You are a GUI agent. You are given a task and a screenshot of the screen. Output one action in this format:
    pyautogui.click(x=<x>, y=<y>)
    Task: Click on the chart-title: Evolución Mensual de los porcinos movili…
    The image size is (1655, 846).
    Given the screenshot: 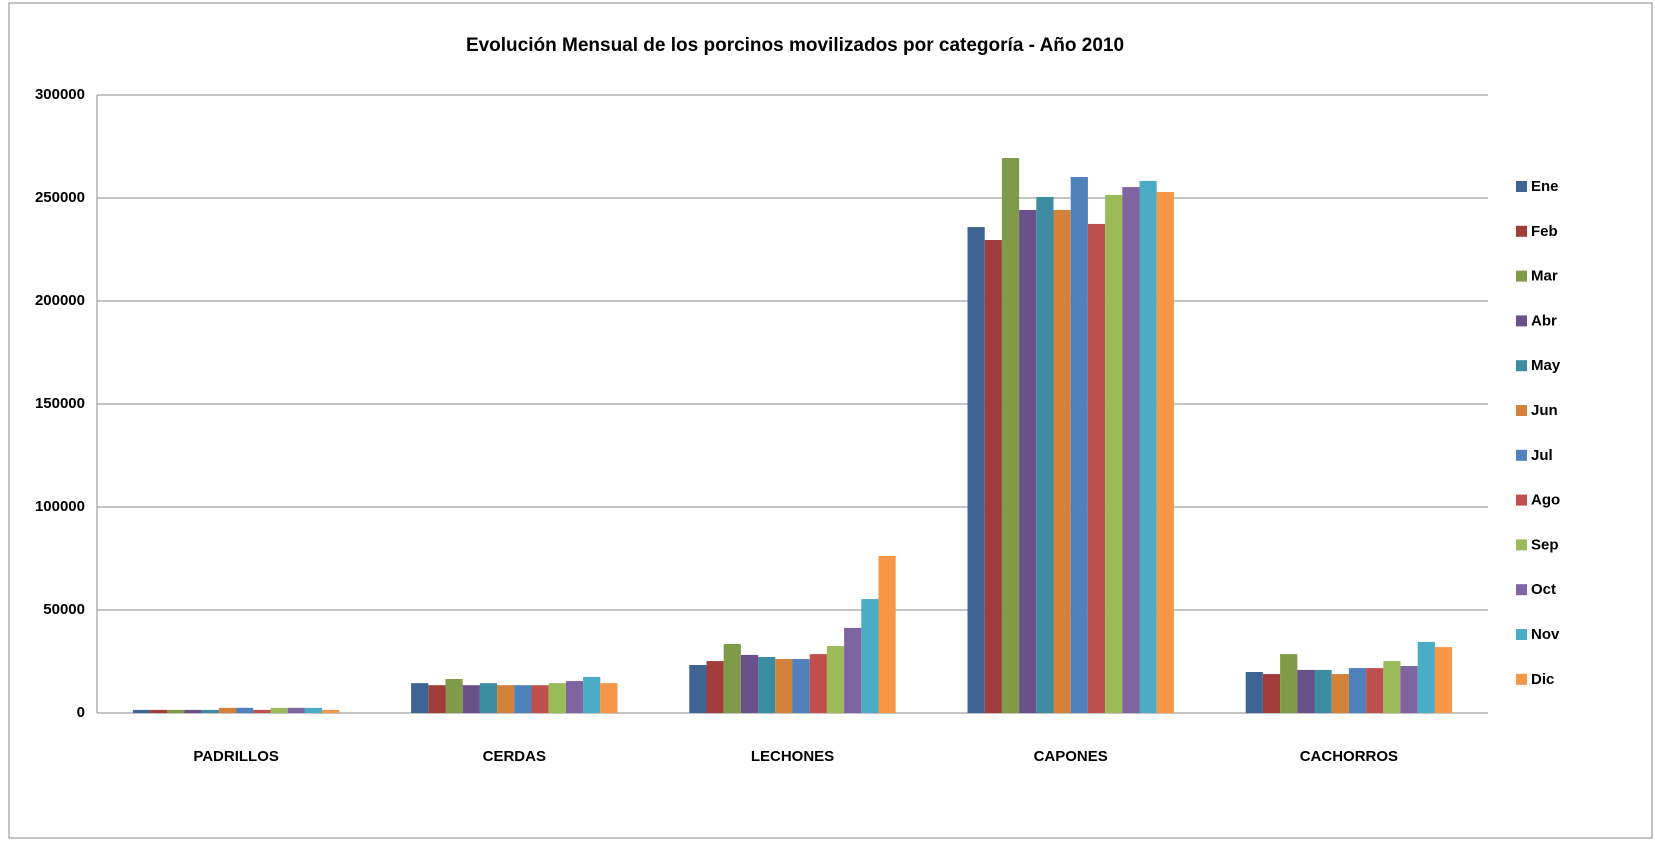 What is the action you would take?
    pyautogui.click(x=795, y=45)
    